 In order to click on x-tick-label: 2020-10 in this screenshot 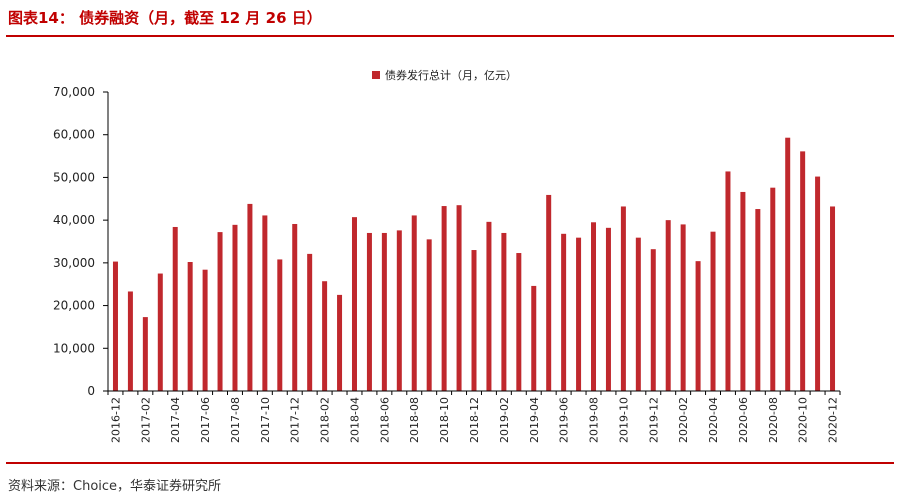, I will do `click(803, 420)`.